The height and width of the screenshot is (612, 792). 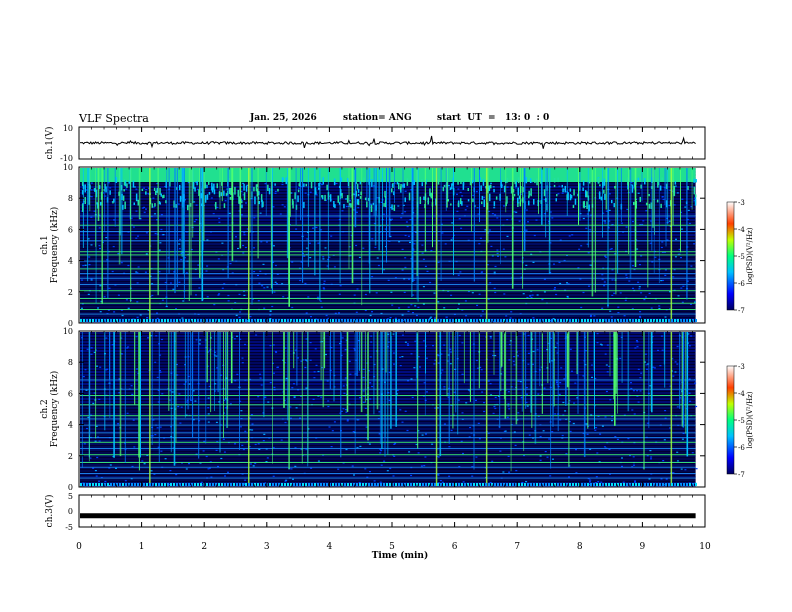 What do you see at coordinates (400, 555) in the screenshot?
I see `time-axis-label: Time (min)` at bounding box center [400, 555].